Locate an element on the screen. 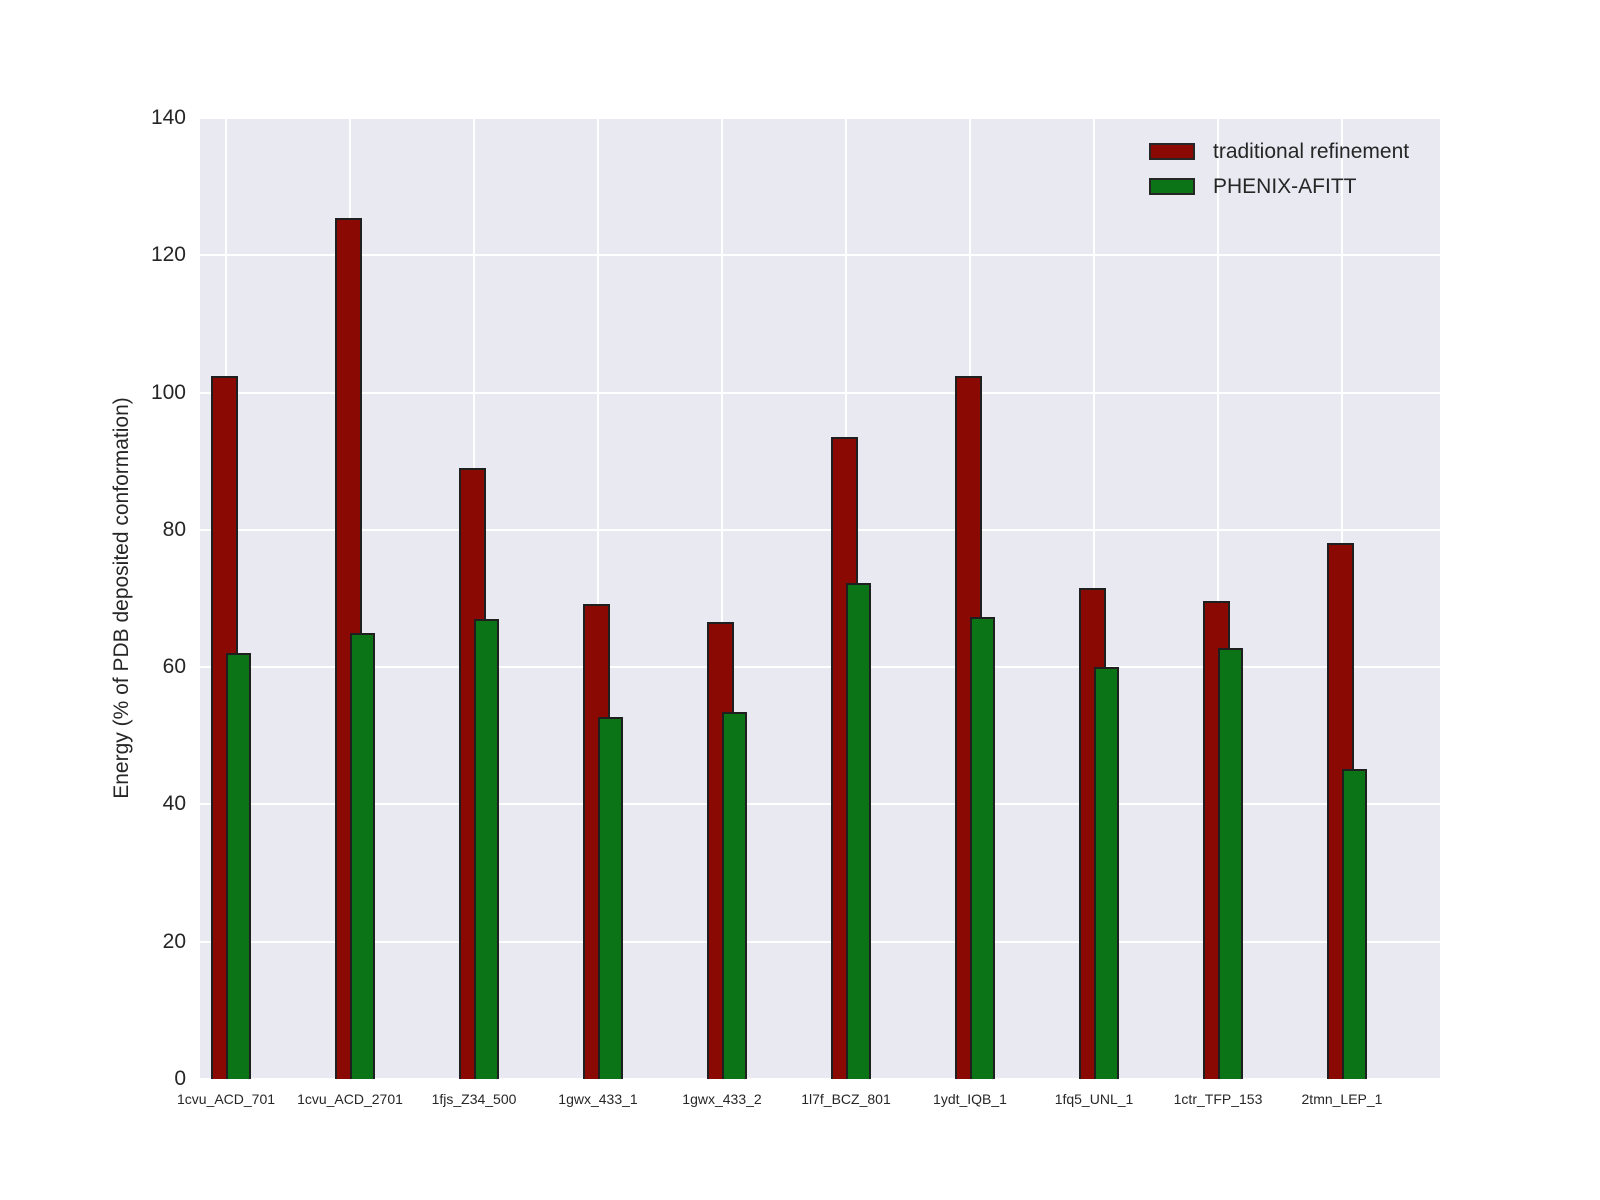 The height and width of the screenshot is (1200, 1600). x-tick-label: 1l7f_BCZ_801 is located at coordinates (846, 1099).